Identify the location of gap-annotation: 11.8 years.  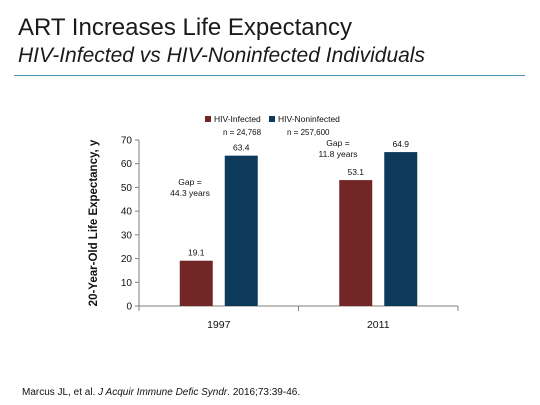
(337, 154).